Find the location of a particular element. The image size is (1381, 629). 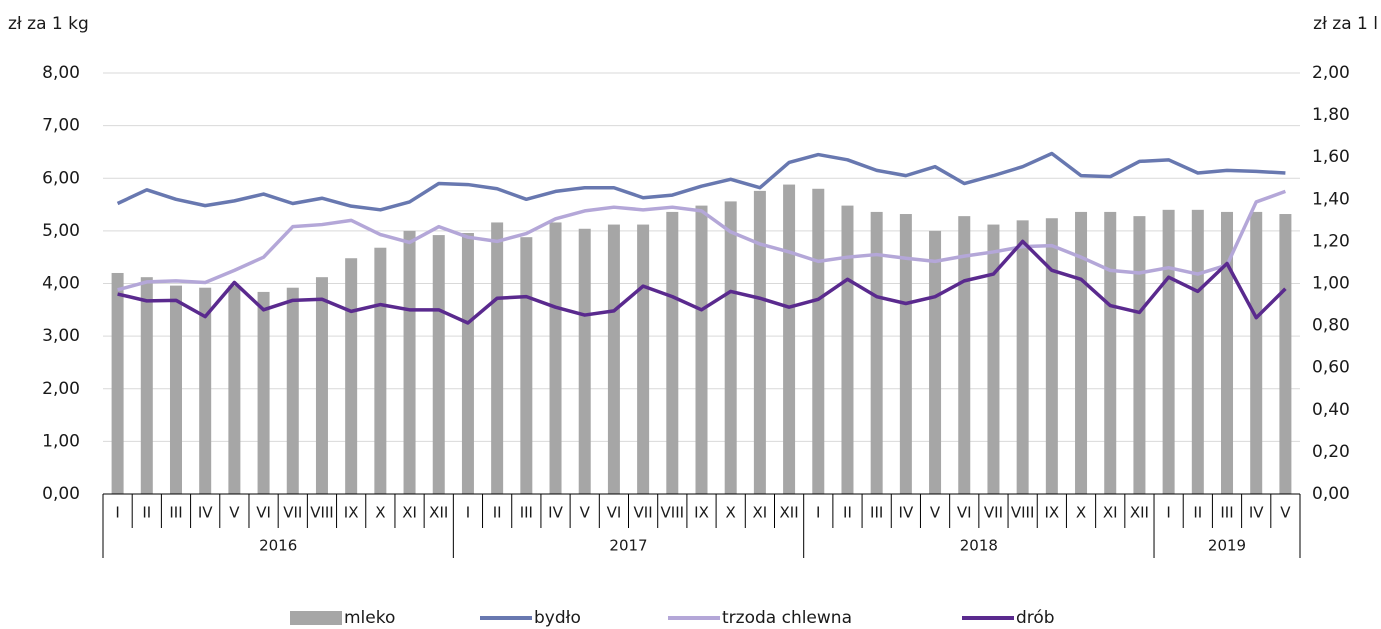

y2-tick-label: 1,80 is located at coordinates (1331, 115).